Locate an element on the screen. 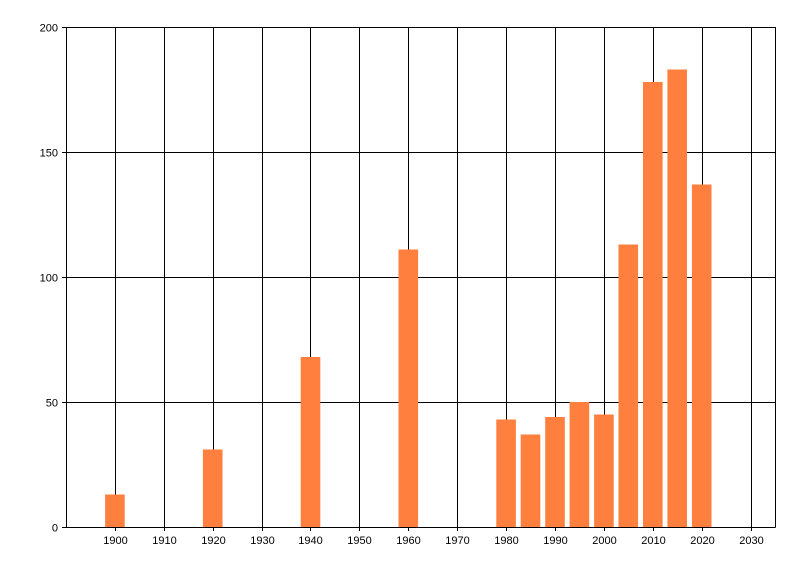  x-tick-label: 2000 is located at coordinates (604, 541).